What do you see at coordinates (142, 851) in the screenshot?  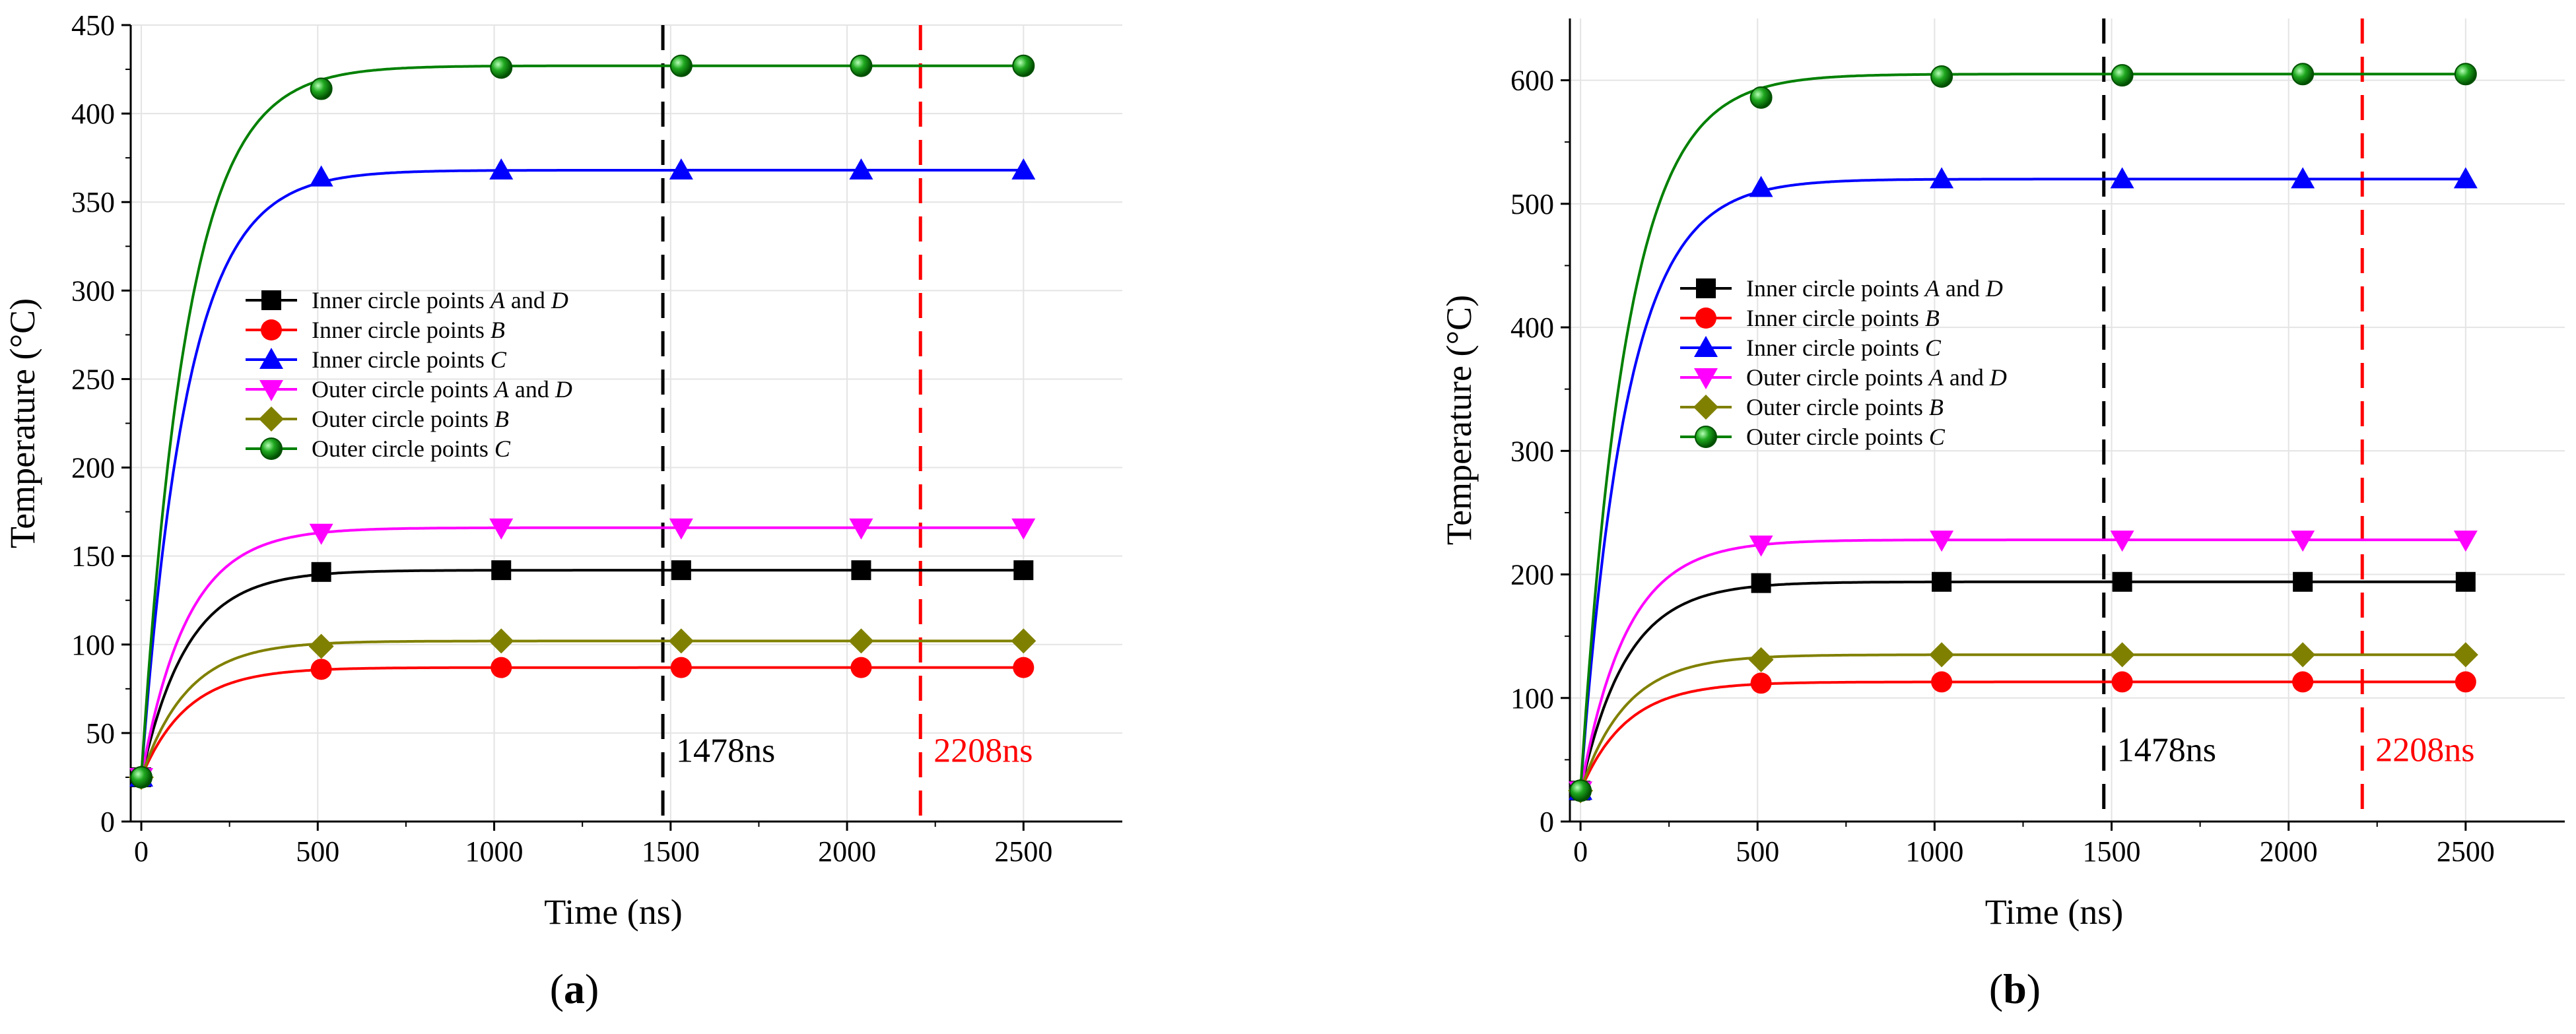 I see `x-tick-label: 0` at bounding box center [142, 851].